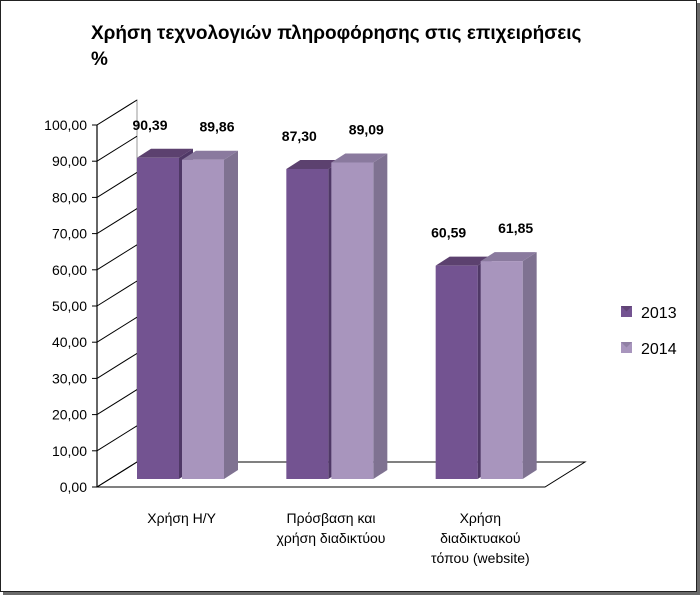 This screenshot has width=700, height=595. I want to click on y-tick-label: 70,00, so click(69, 234).